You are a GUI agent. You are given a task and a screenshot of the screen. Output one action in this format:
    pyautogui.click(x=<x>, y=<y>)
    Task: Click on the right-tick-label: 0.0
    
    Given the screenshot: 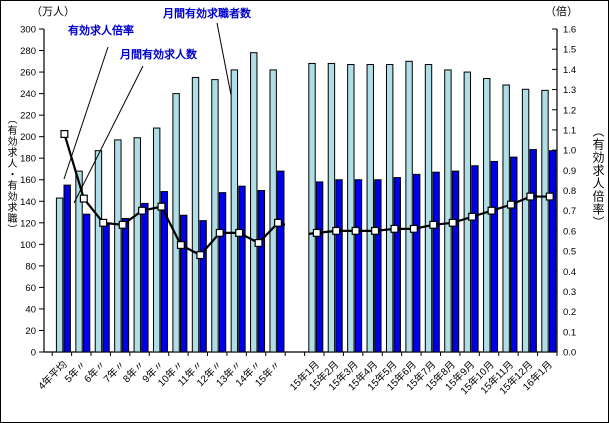 What is the action you would take?
    pyautogui.click(x=569, y=353)
    